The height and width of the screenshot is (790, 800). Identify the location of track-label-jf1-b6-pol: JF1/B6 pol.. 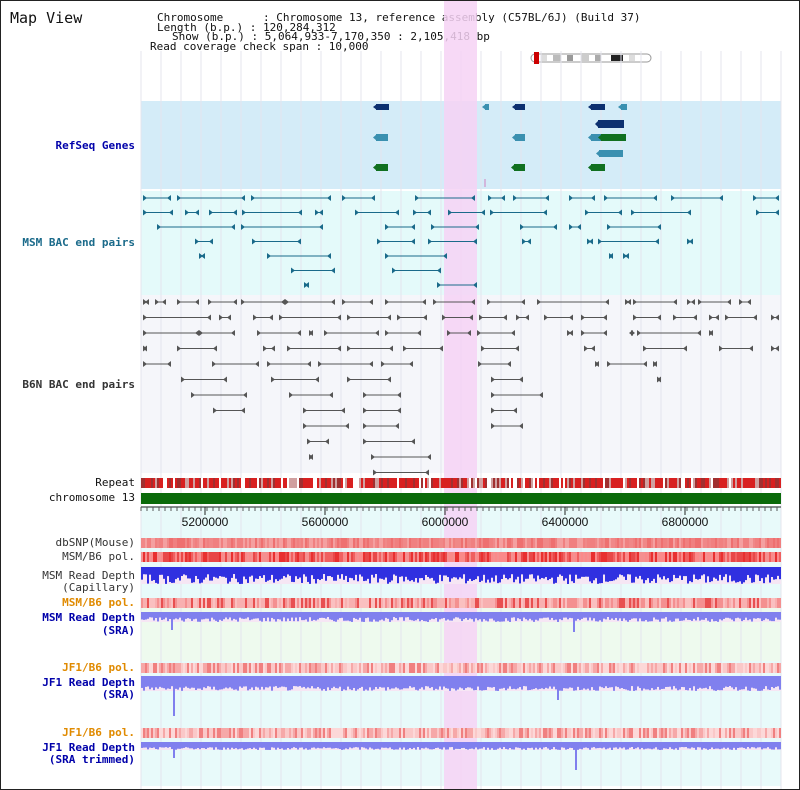
(98, 667).